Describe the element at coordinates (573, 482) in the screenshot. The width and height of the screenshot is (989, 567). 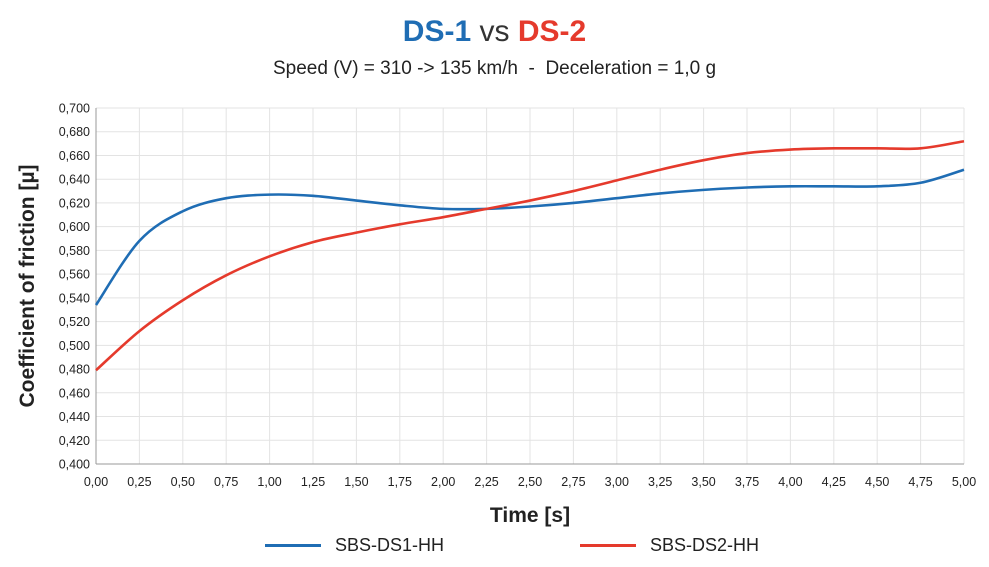
I see `x-tick-label: 2,75` at that location.